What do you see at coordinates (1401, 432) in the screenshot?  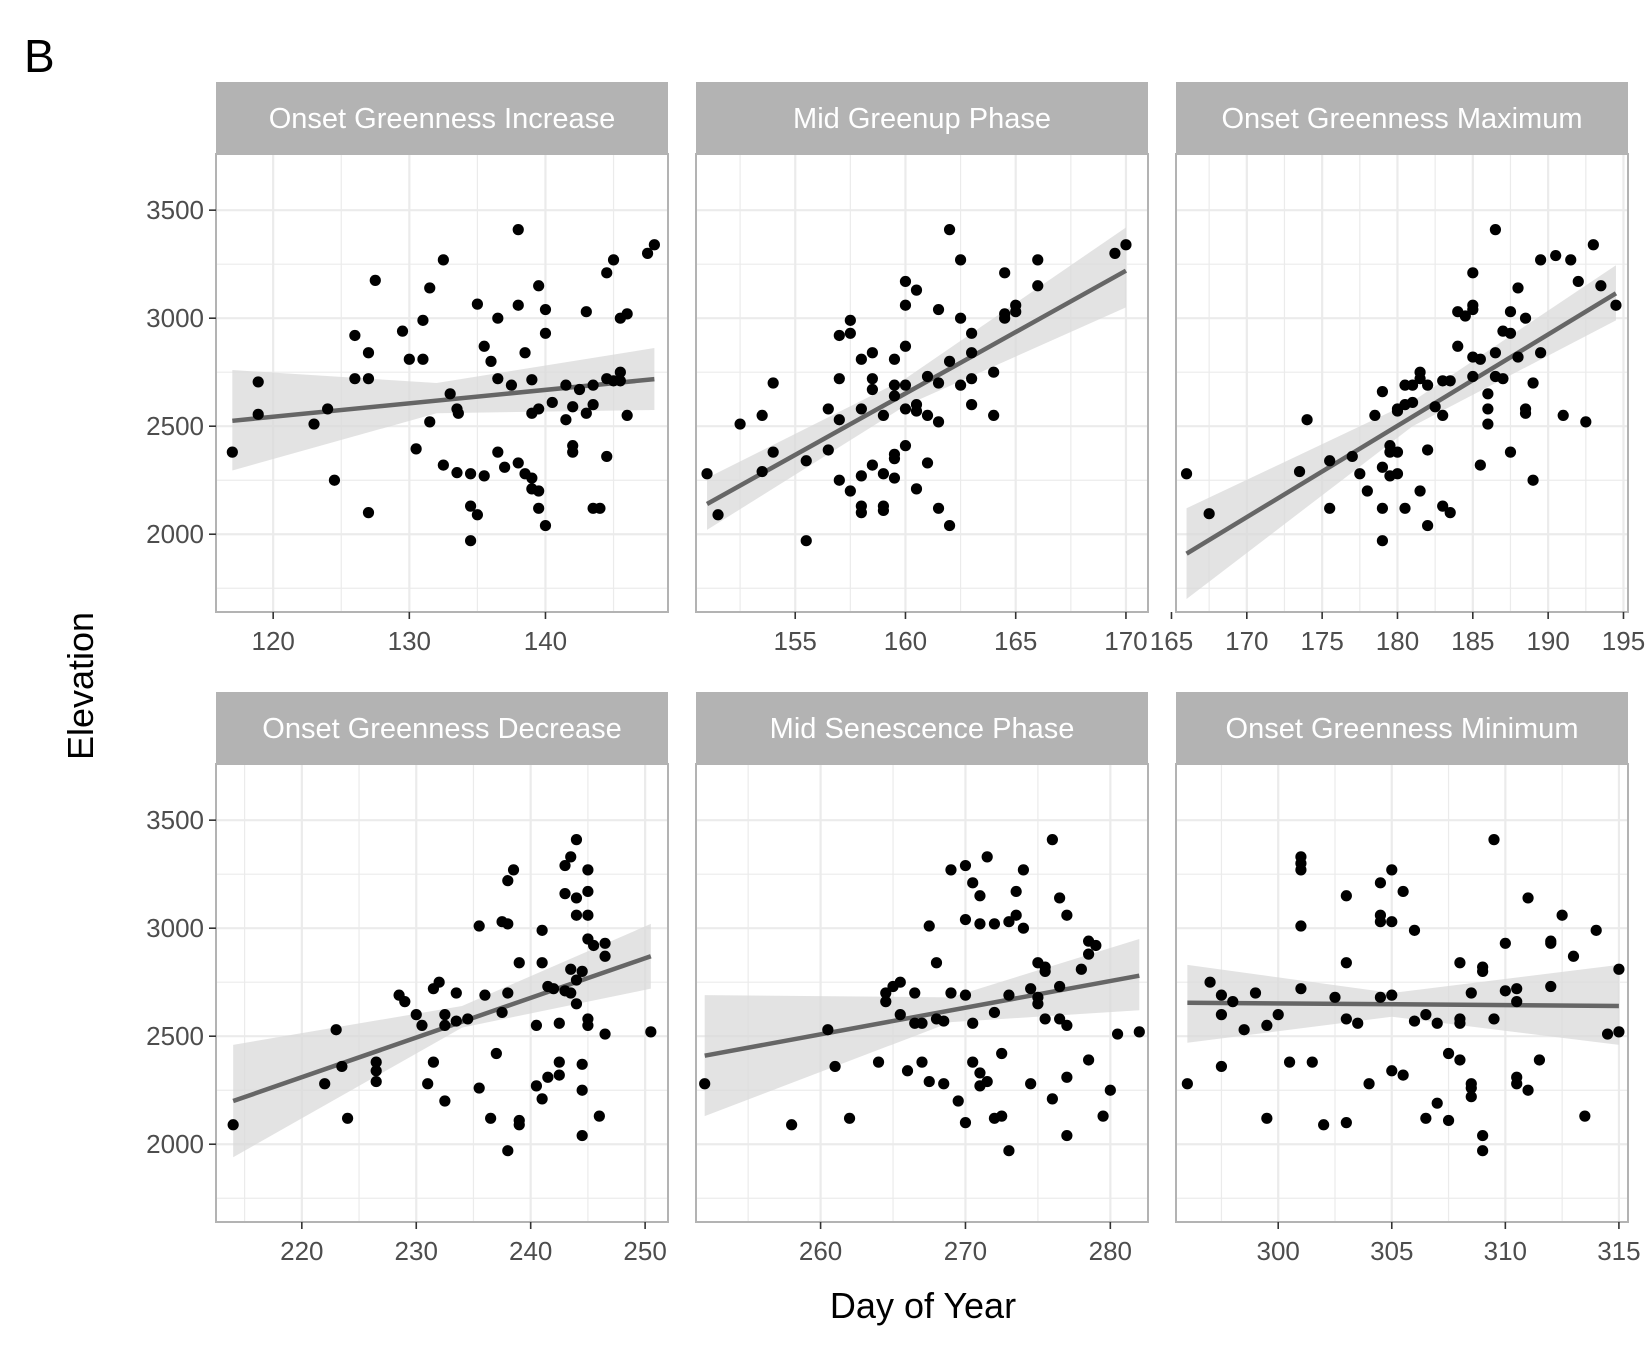 I see `confidence-band` at bounding box center [1401, 432].